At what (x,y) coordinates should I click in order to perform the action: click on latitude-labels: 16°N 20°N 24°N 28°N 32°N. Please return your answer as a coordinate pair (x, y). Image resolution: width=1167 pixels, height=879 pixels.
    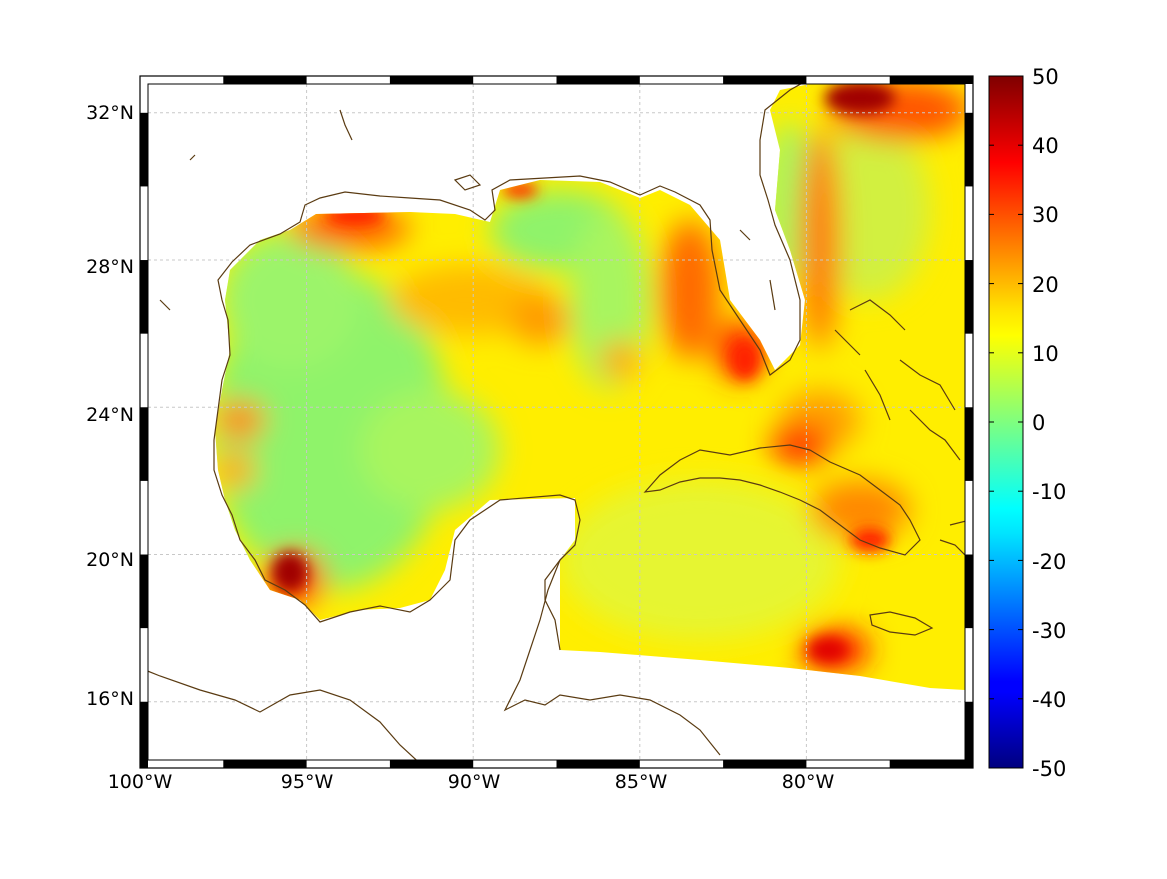
    Looking at the image, I should click on (110, 406).